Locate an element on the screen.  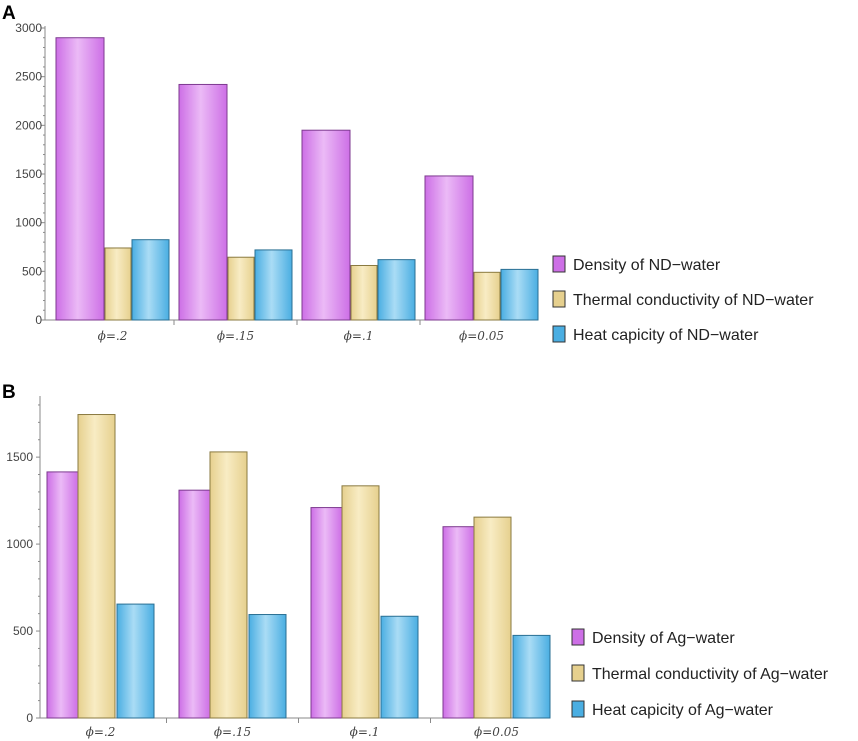
legend-label: Density of Ag−water is located at coordinates (663, 638).